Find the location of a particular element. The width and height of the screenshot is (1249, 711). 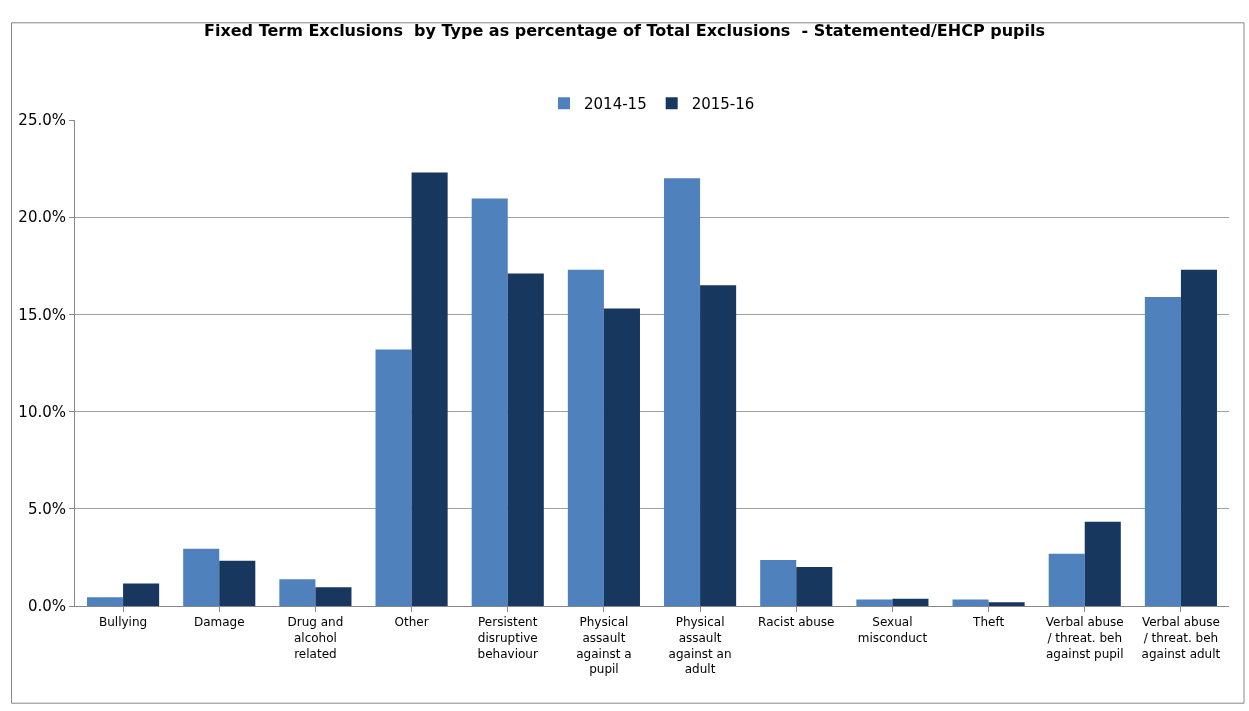

x-tick-label: Bullying is located at coordinates (123, 622).